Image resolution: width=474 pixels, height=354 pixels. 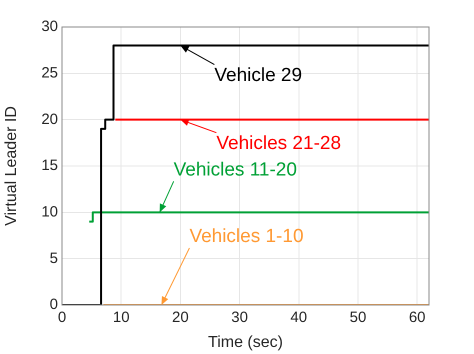 What do you see at coordinates (49, 165) in the screenshot?
I see `y-tick-label: 15` at bounding box center [49, 165].